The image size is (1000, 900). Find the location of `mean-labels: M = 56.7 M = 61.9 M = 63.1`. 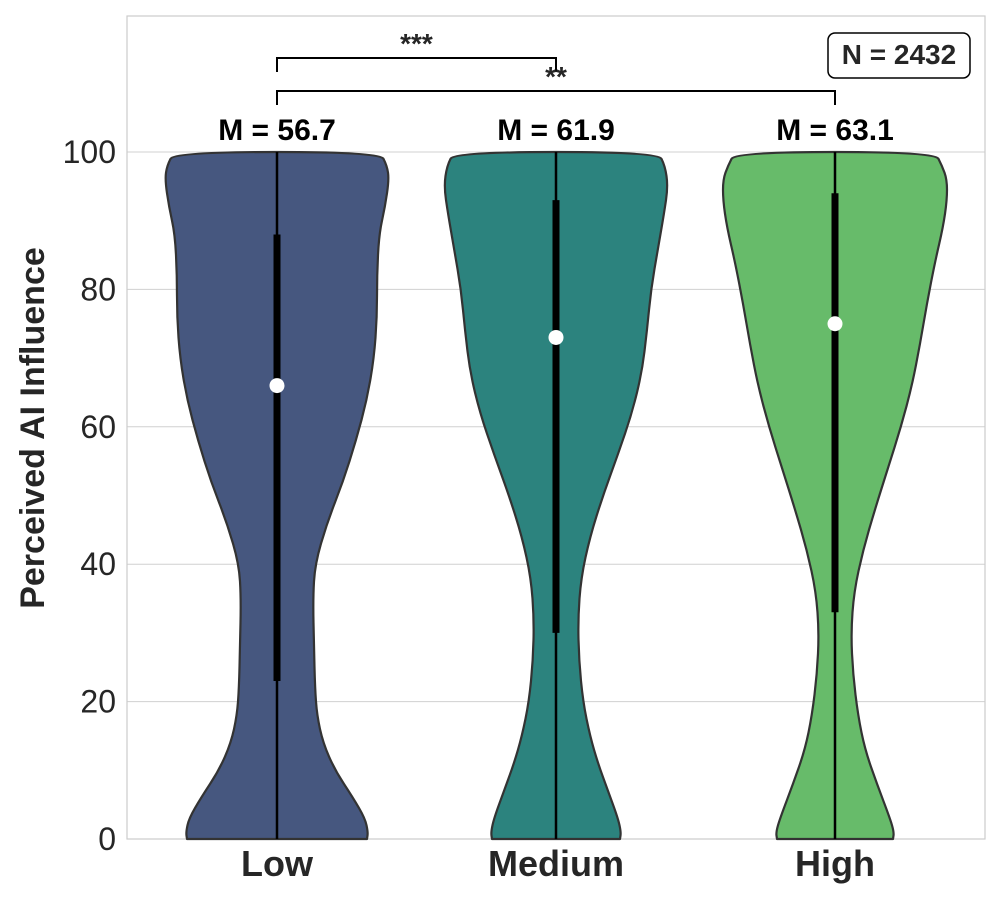

mean-labels: M = 56.7 M = 61.9 M = 63.1 is located at coordinates (556, 130).